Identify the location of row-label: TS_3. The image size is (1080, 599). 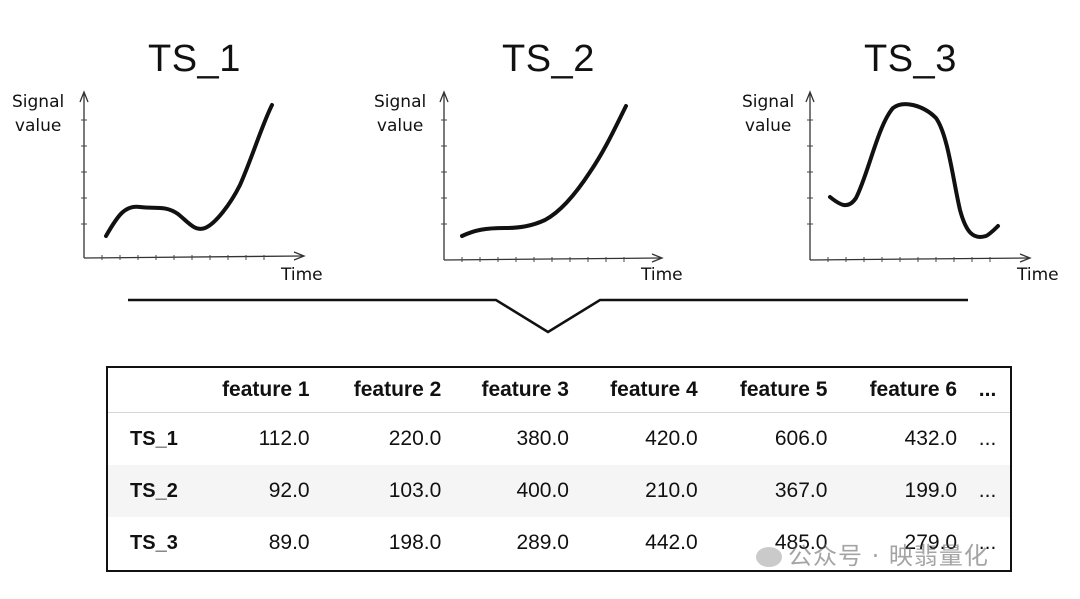
(154, 542).